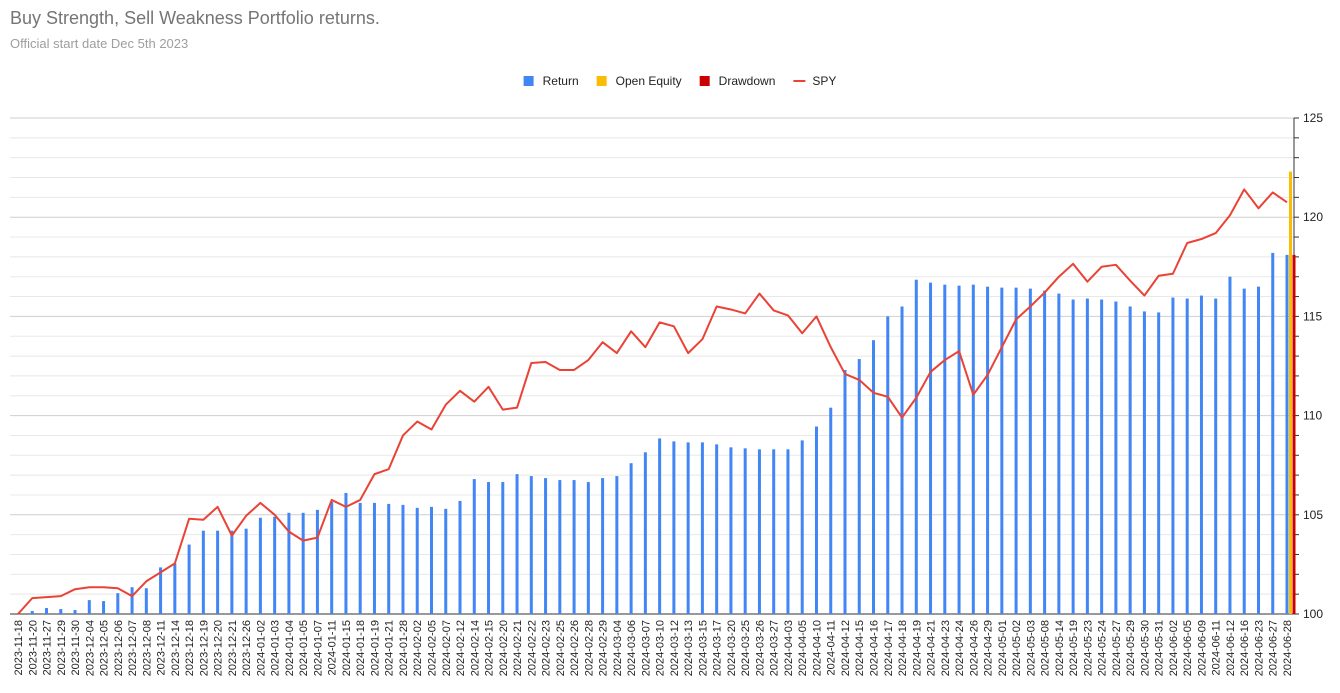  I want to click on x-tick-label: 2024-06-09, so click(1202, 648).